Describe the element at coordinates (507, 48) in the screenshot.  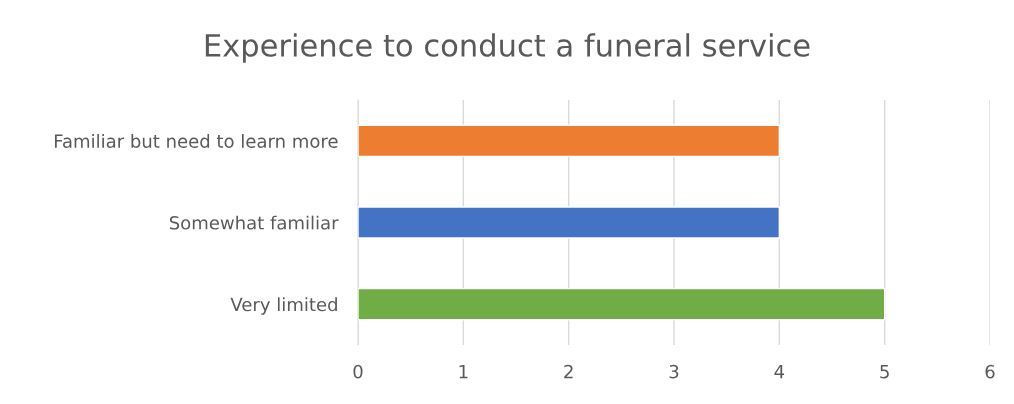
I see `chart-title: Experience to conduct a funeral service` at that location.